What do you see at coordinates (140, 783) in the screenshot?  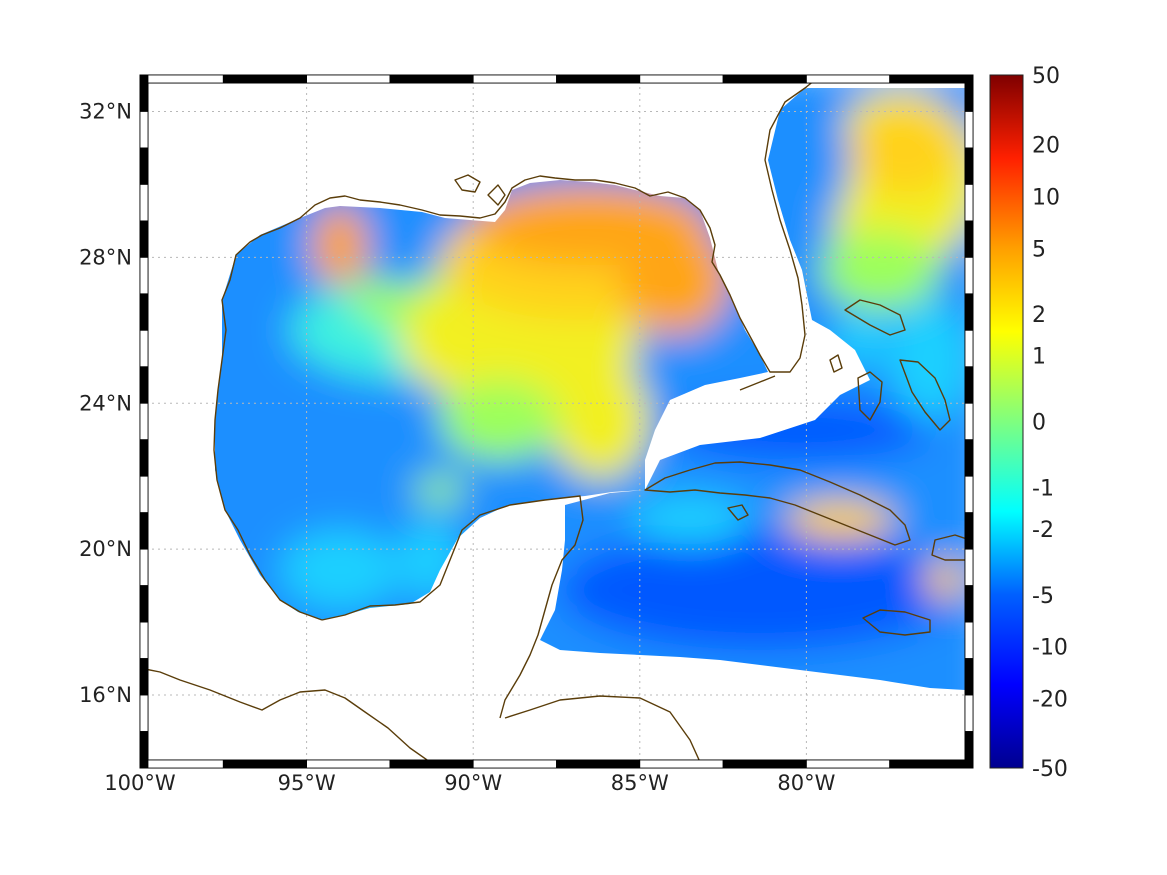 I see `lon-tick-label: 100°W` at bounding box center [140, 783].